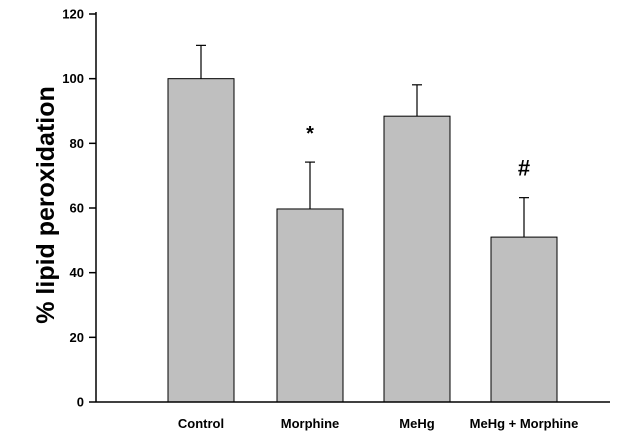 This screenshot has width=634, height=436. I want to click on y-tick-label: 80, so click(77, 143).